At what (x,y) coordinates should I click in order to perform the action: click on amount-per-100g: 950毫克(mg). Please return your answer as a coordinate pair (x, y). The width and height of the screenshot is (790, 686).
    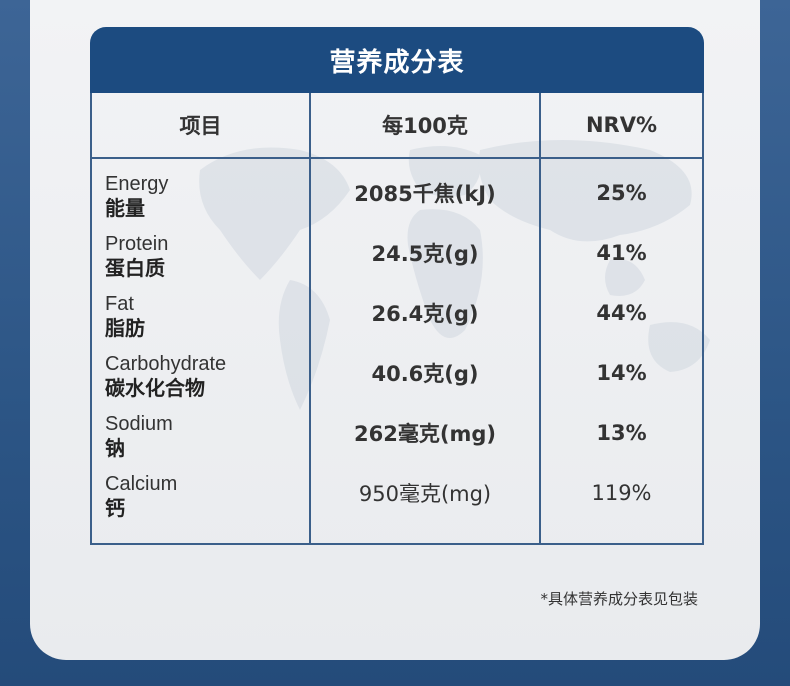
    Looking at the image, I should click on (425, 494).